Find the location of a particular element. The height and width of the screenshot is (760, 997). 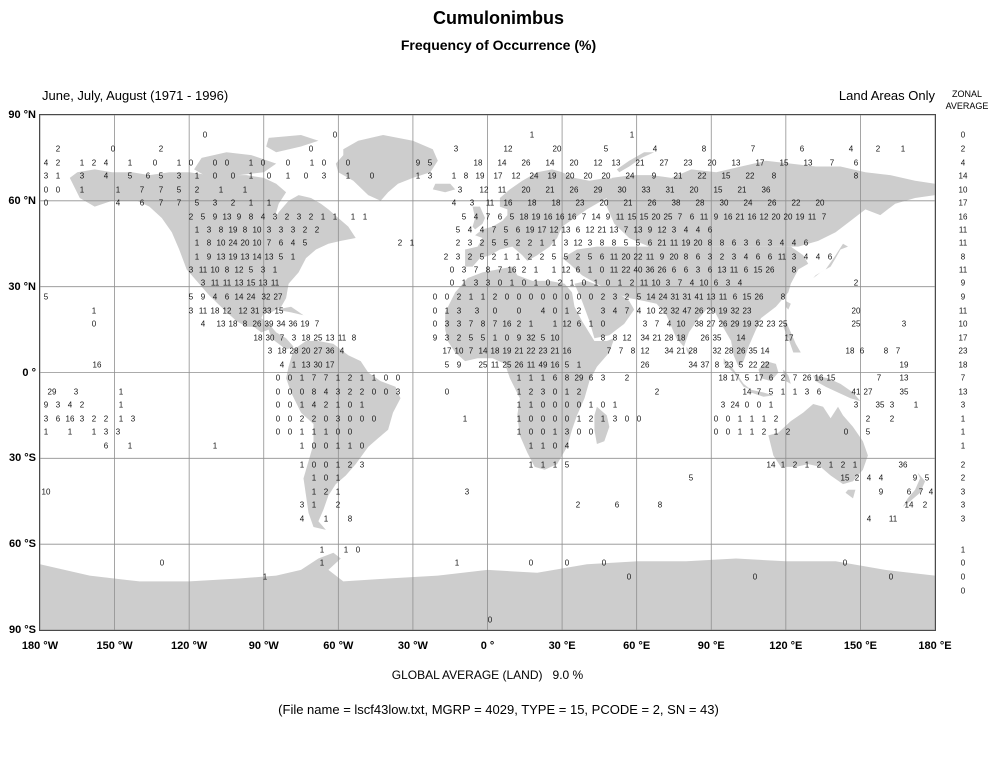

zonal-header-line1: ZONAL is located at coordinates (966, 94).